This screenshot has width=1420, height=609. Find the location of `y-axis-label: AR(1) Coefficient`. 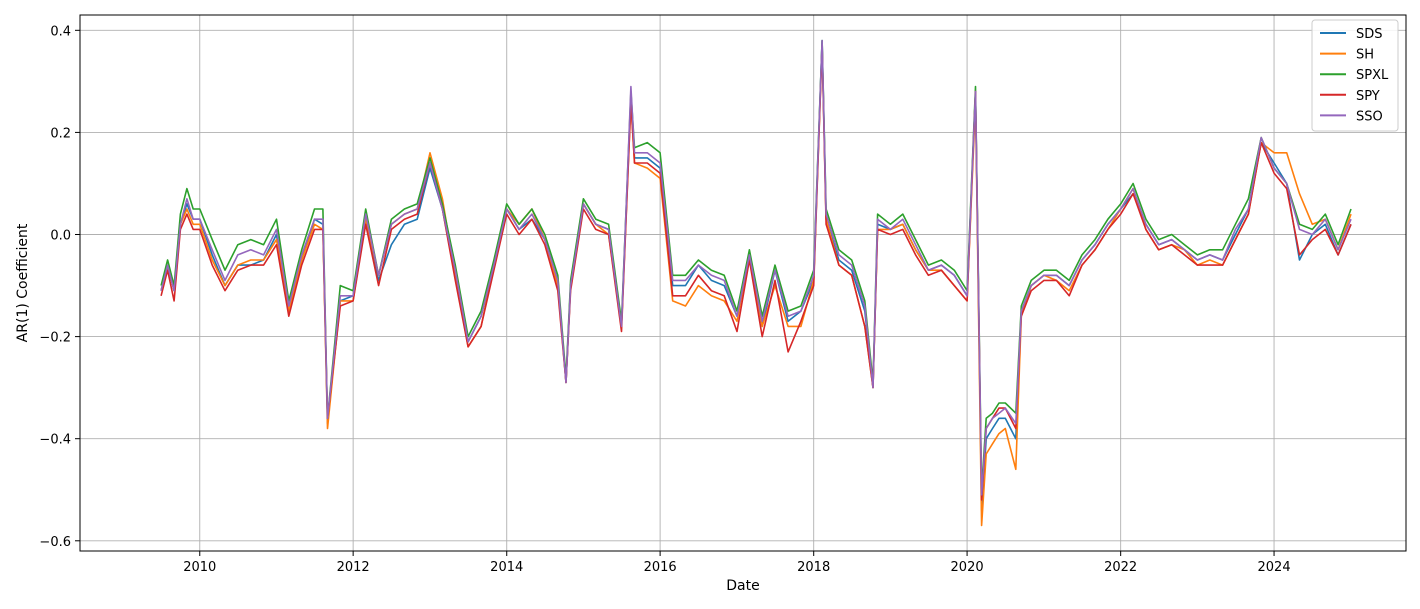

y-axis-label: AR(1) Coefficient is located at coordinates (23, 282).